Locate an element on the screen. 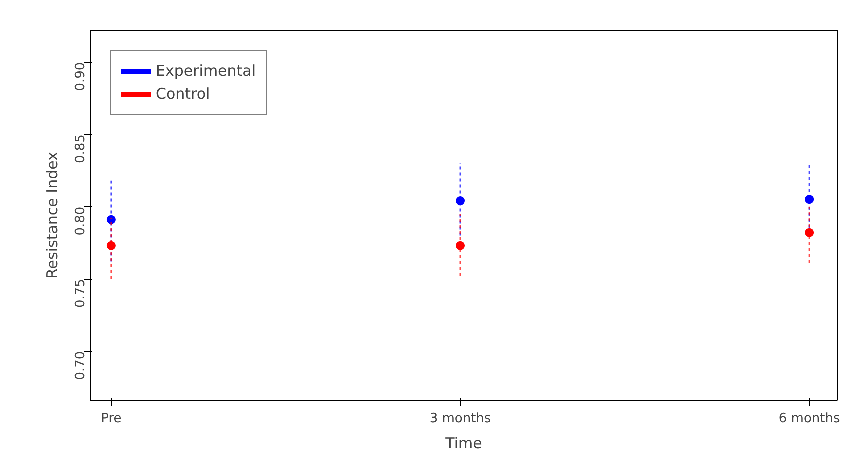  y-tick-label: 0.75 is located at coordinates (81, 293).